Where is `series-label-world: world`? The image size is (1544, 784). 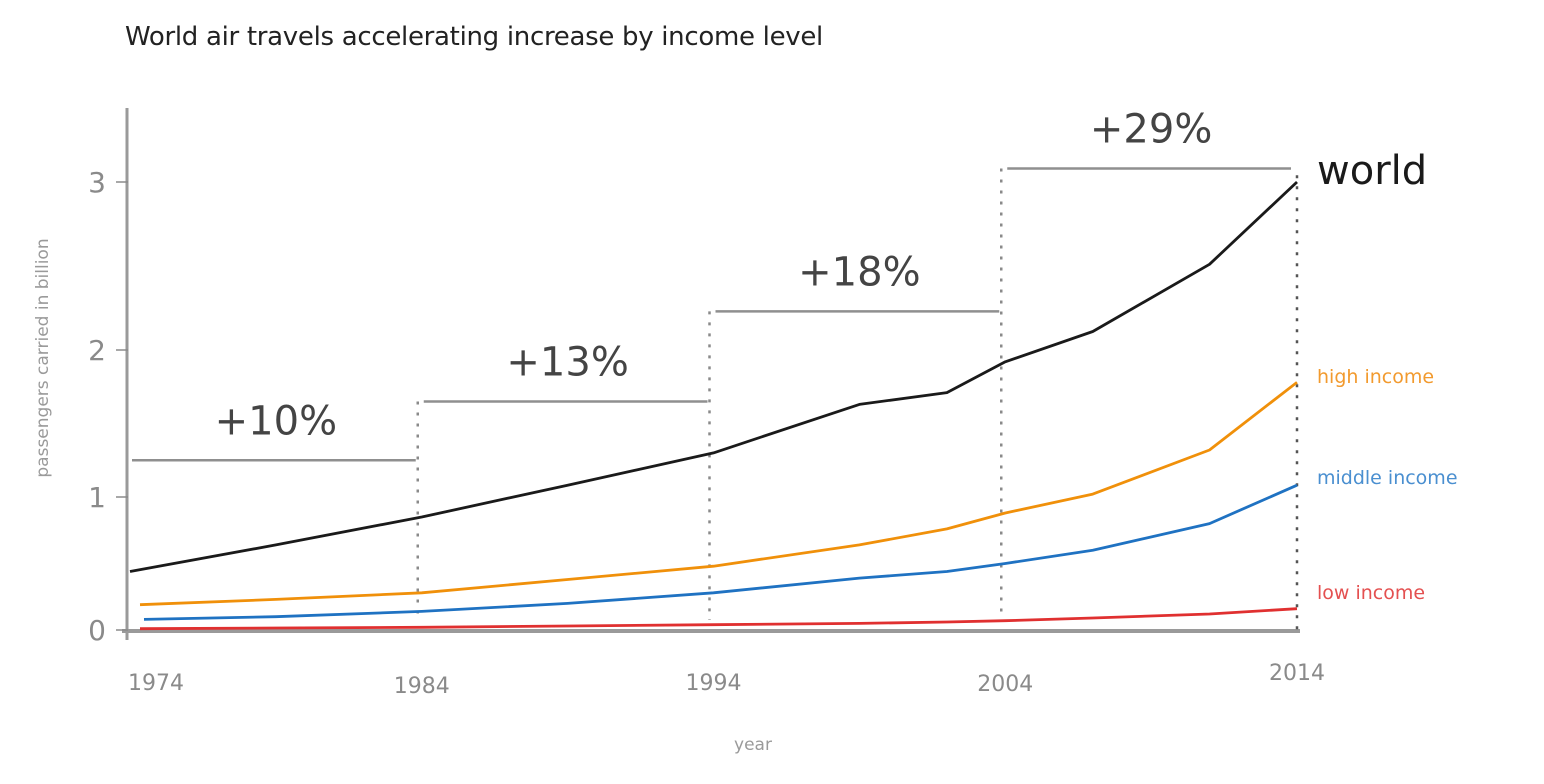
series-label-world: world is located at coordinates (1372, 171).